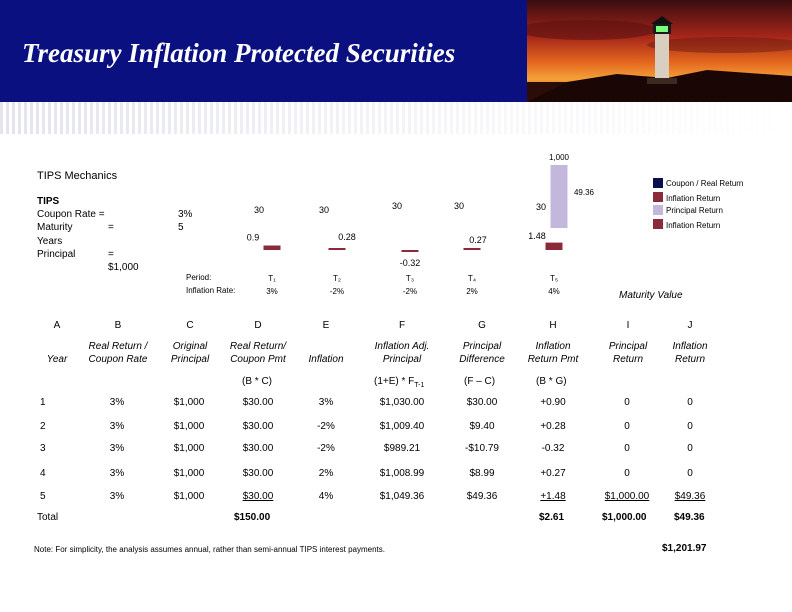 The height and width of the screenshot is (612, 792). What do you see at coordinates (118, 325) in the screenshot?
I see `column-letter-b: B` at bounding box center [118, 325].